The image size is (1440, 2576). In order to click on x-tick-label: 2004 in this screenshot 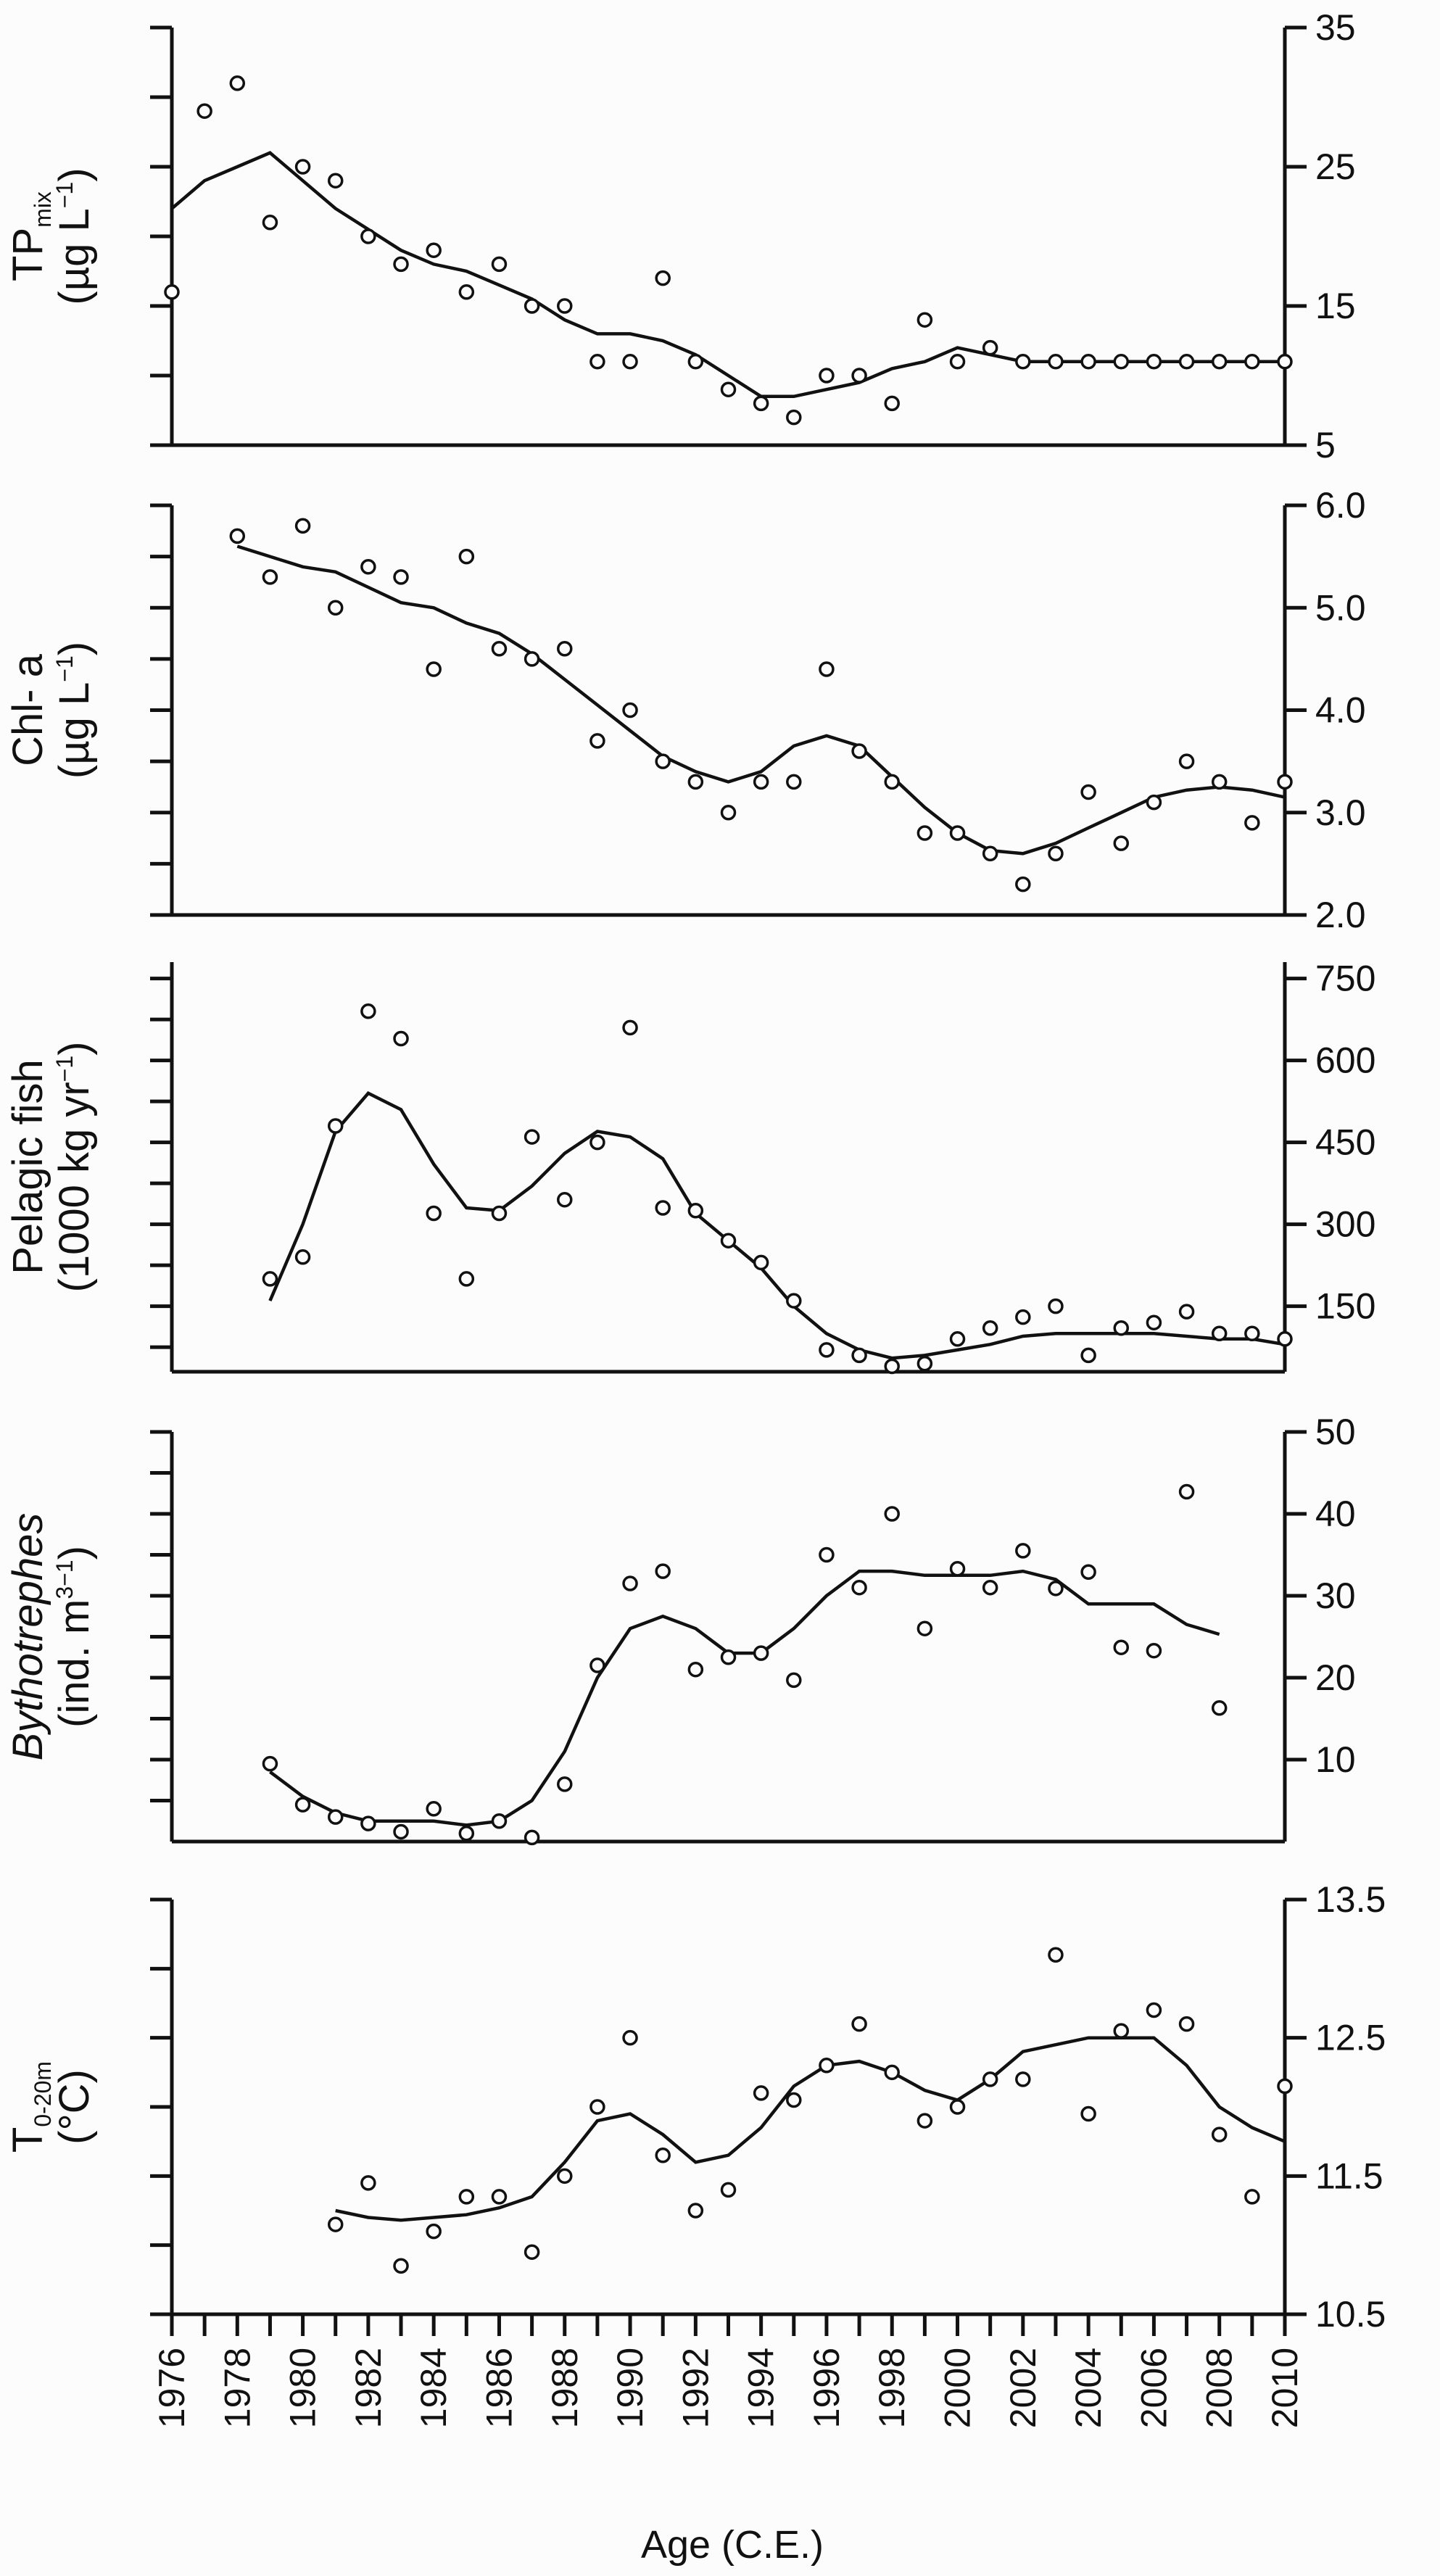, I will do `click(1088, 2388)`.